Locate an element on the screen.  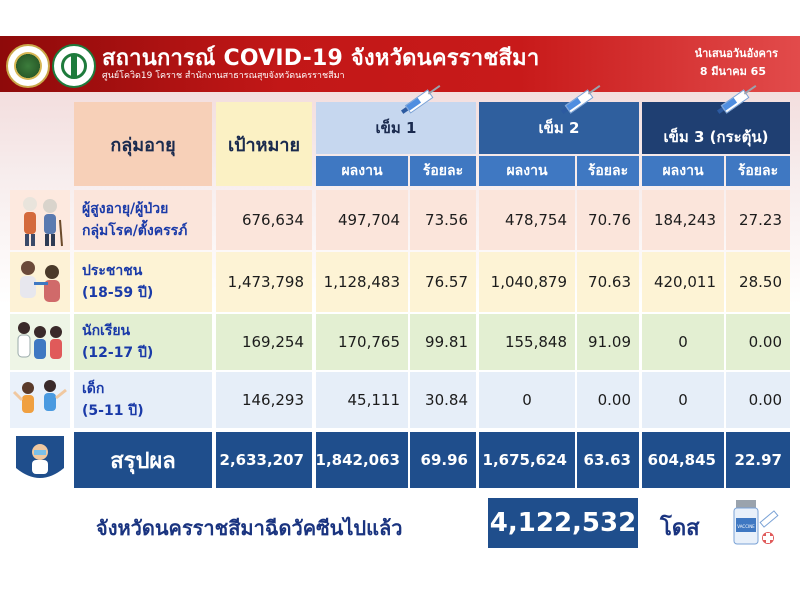
province-seal-logo is located at coordinates (28, 66).